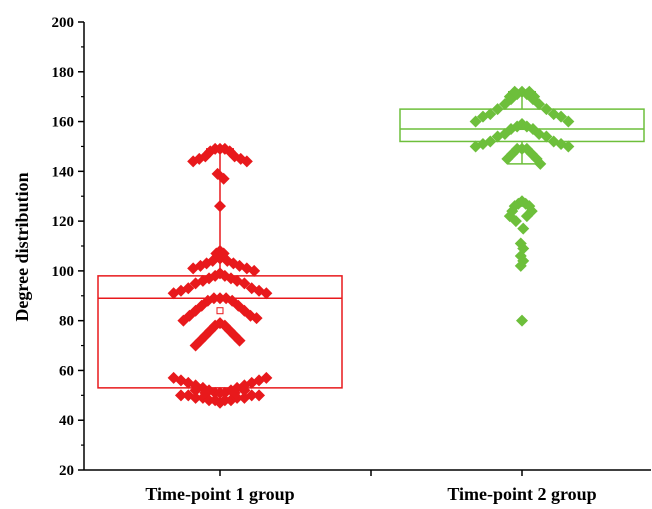 The width and height of the screenshot is (652, 509). Describe the element at coordinates (63, 272) in the screenshot. I see `y-tick-label: 100` at that location.